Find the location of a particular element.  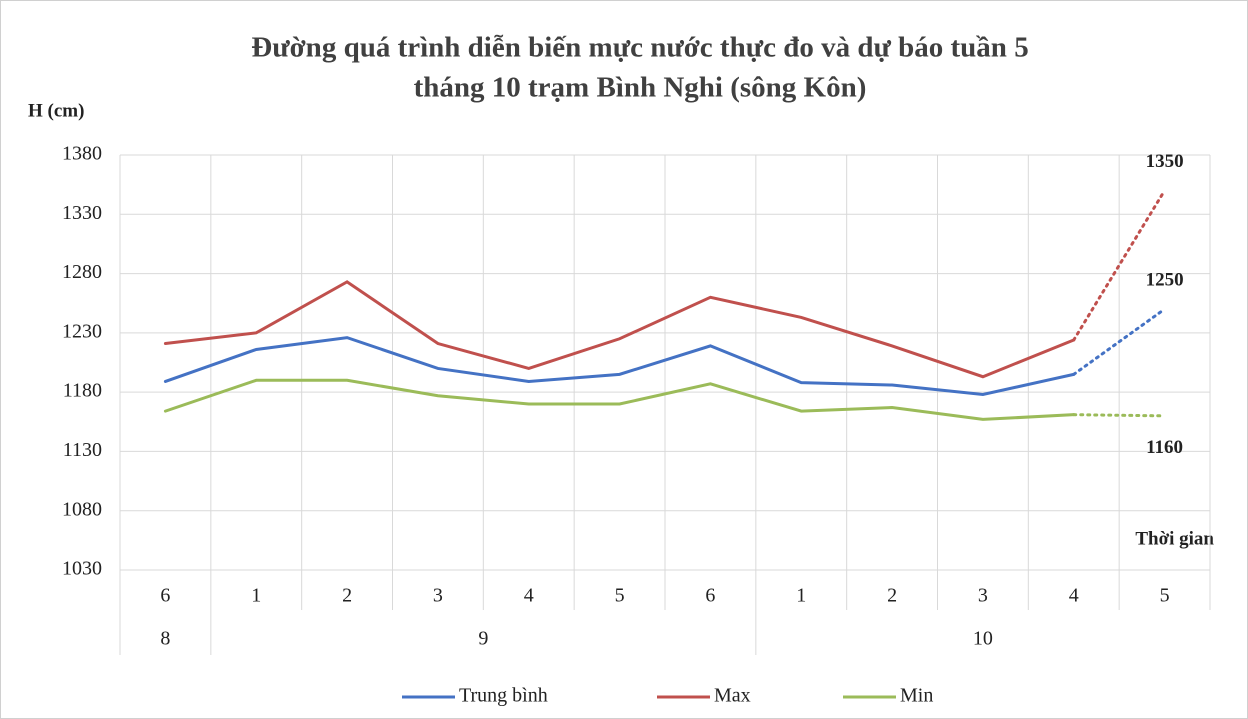

y-tick-label: 1080 is located at coordinates (82, 509).